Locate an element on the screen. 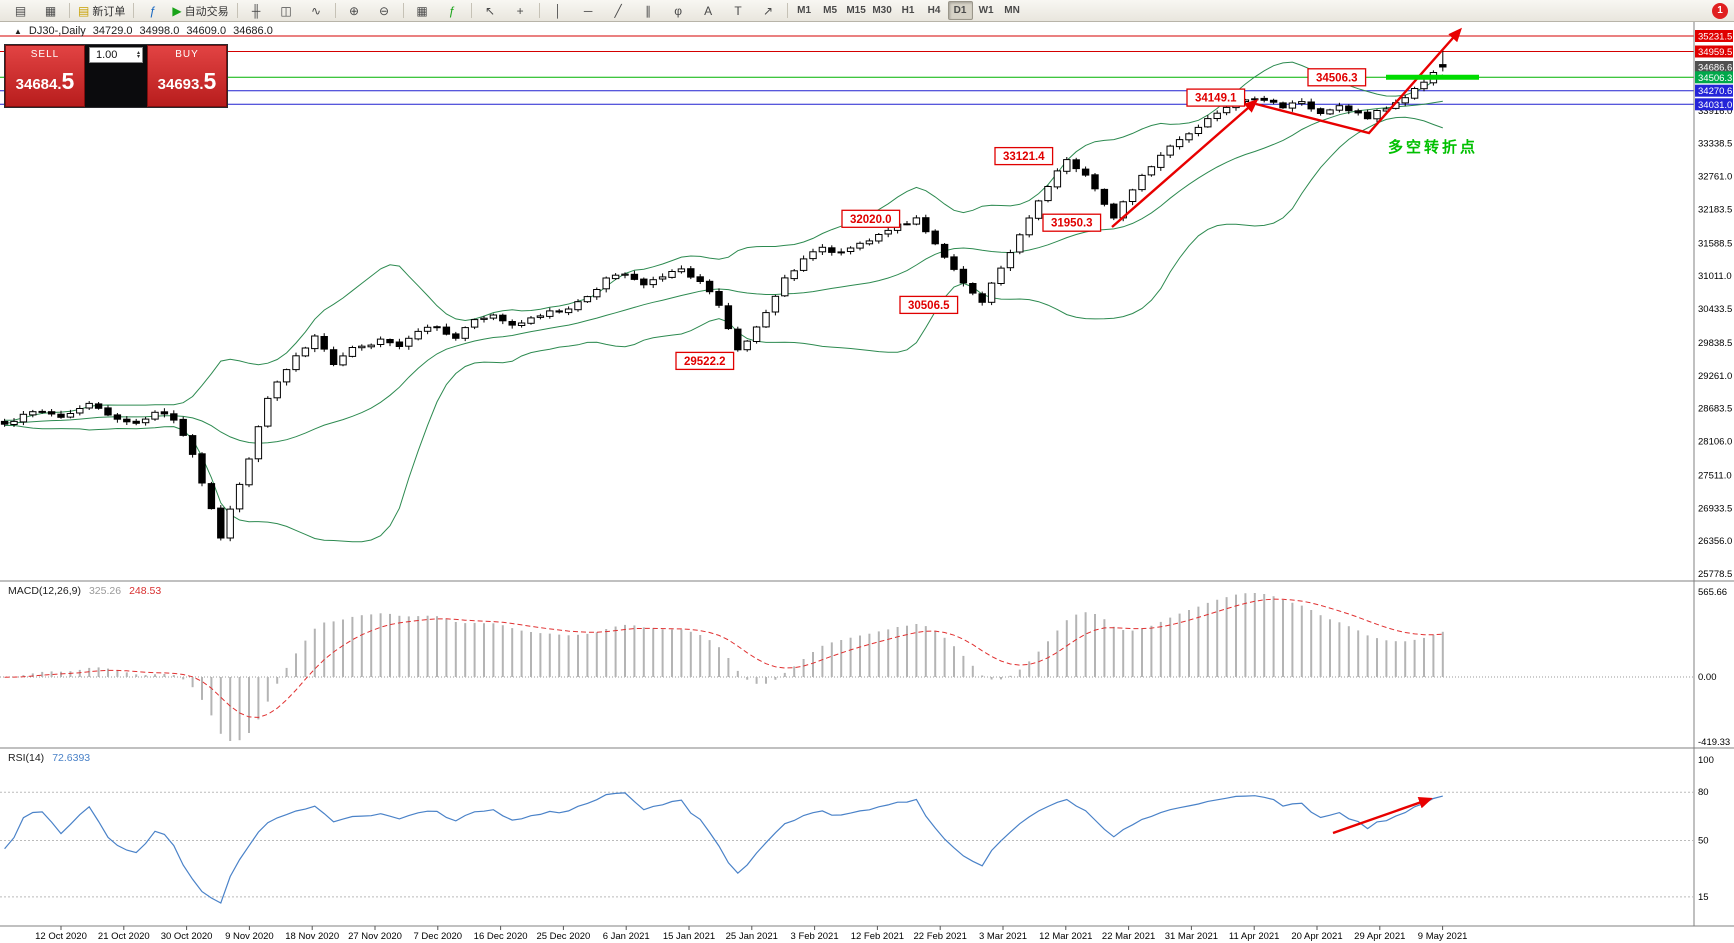 The height and width of the screenshot is (943, 1734). timeframe-m1-button: M1 is located at coordinates (804, 10).